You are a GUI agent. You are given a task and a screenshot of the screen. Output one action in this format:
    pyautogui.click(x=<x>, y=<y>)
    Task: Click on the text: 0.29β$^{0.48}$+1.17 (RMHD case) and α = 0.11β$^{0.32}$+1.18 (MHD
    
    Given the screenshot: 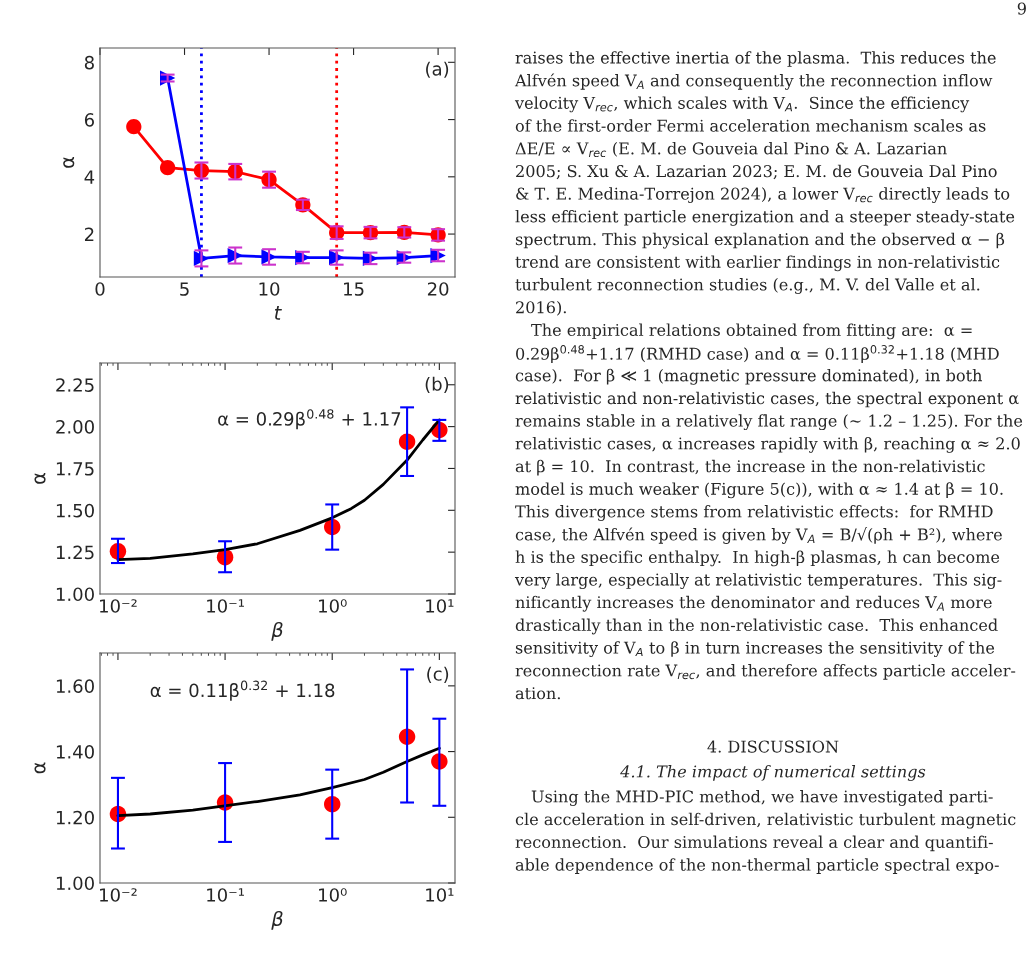 What is the action you would take?
    pyautogui.click(x=757, y=354)
    